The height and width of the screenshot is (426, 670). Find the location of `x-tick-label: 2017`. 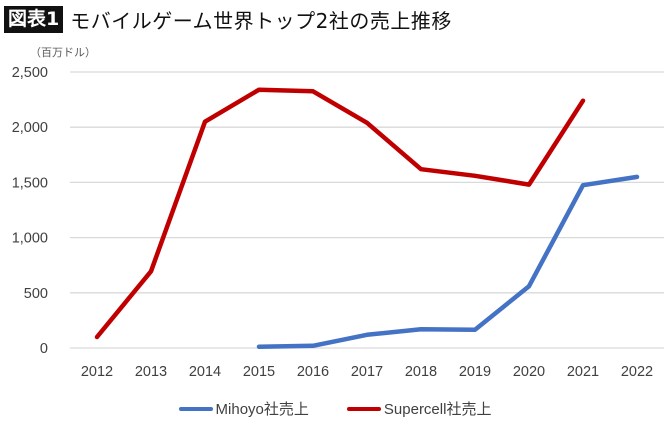

x-tick-label: 2017 is located at coordinates (367, 372).